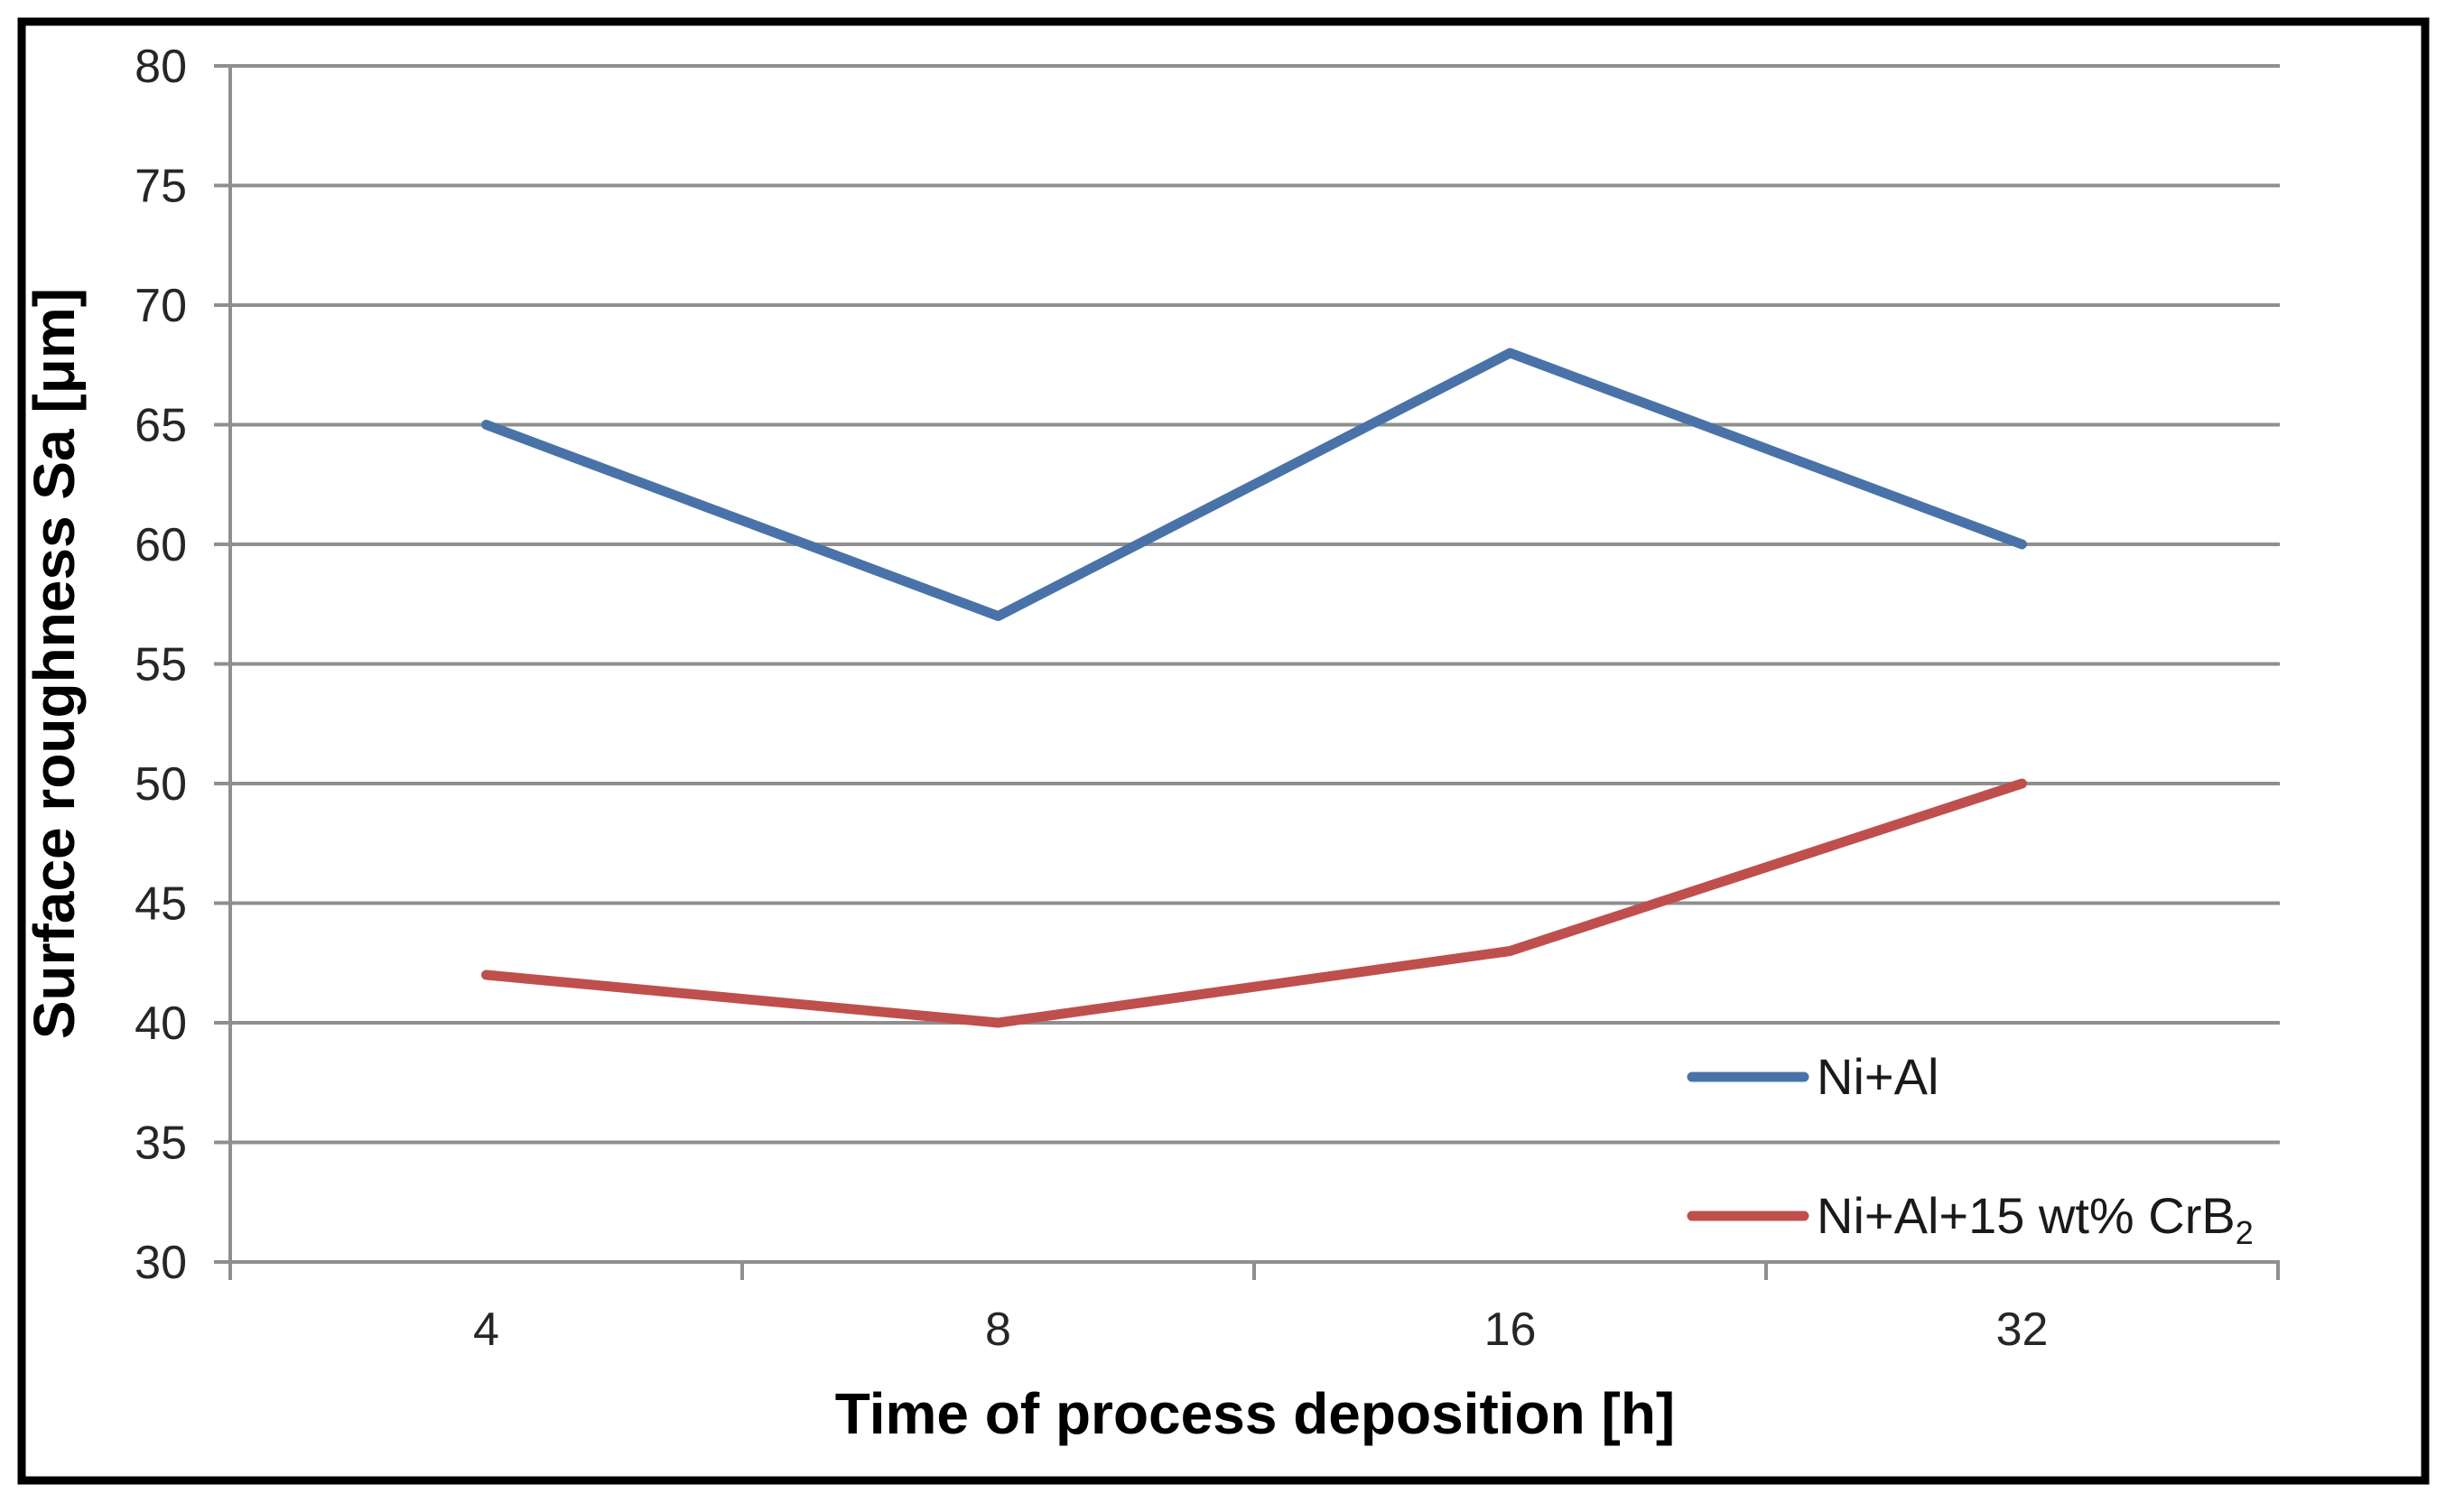 The height and width of the screenshot is (1503, 2464). What do you see at coordinates (2022, 1330) in the screenshot?
I see `x-tick-label-32: 32` at bounding box center [2022, 1330].